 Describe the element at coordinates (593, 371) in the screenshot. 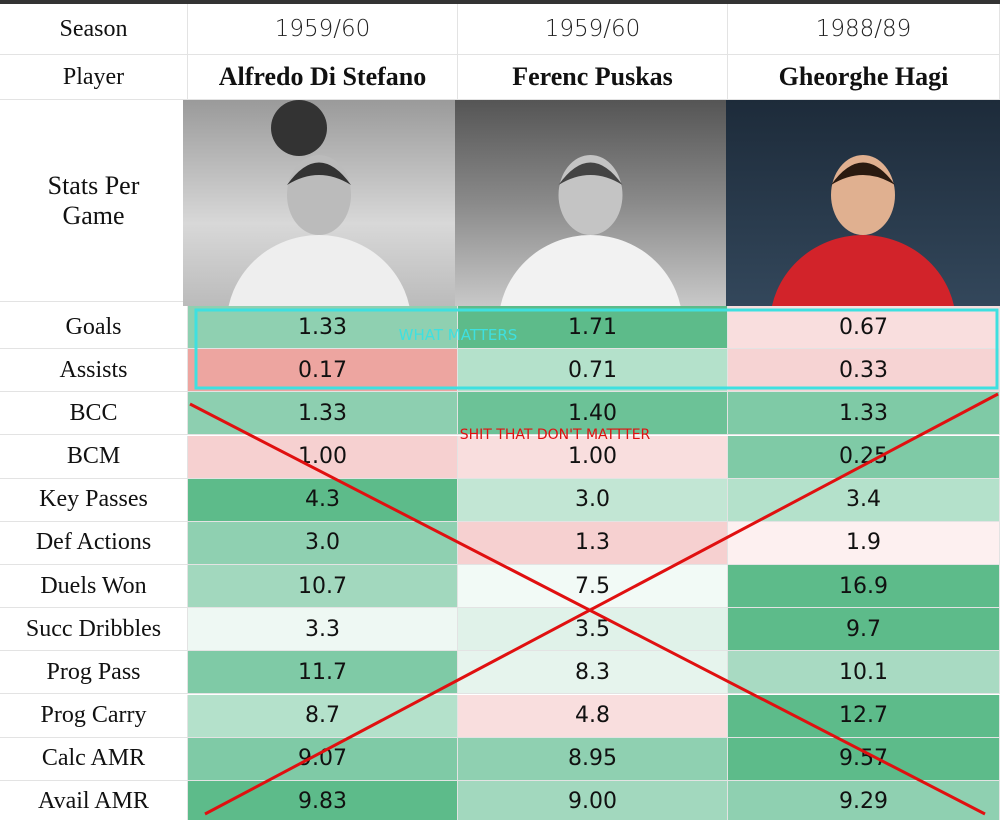

I see `stat-value: 0.71` at that location.